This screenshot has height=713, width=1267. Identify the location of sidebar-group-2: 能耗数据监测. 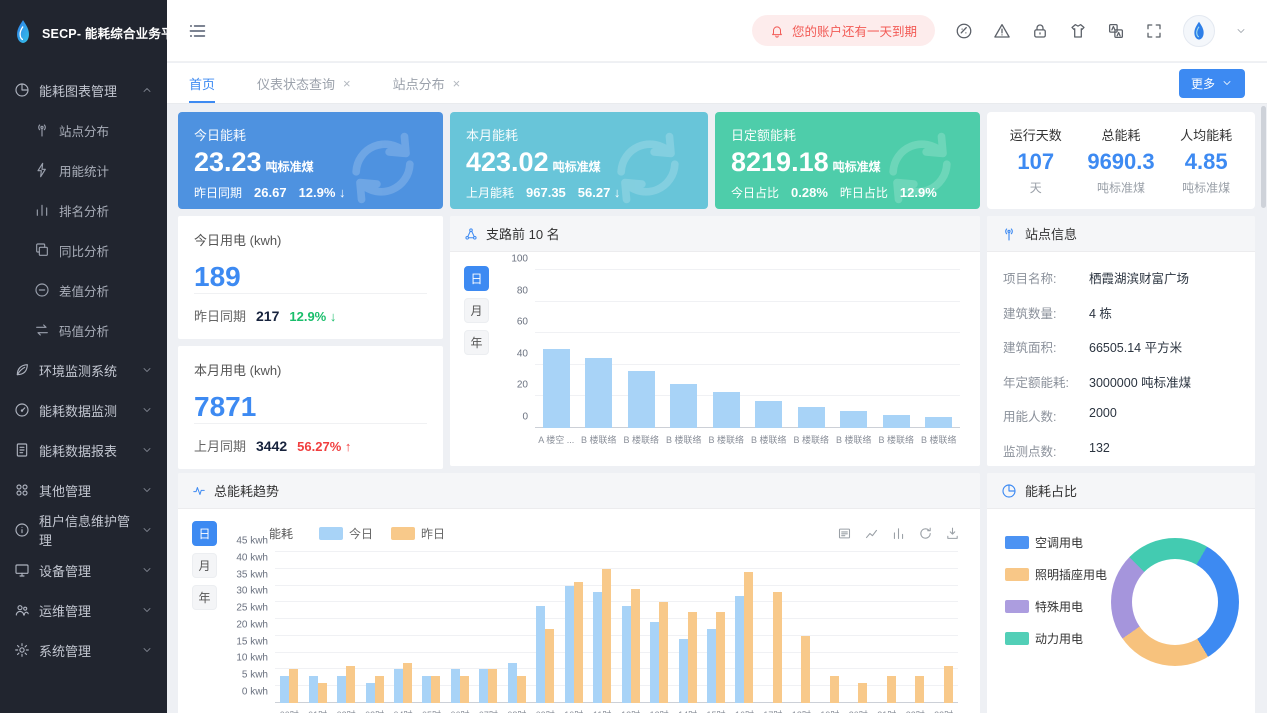
(83, 410).